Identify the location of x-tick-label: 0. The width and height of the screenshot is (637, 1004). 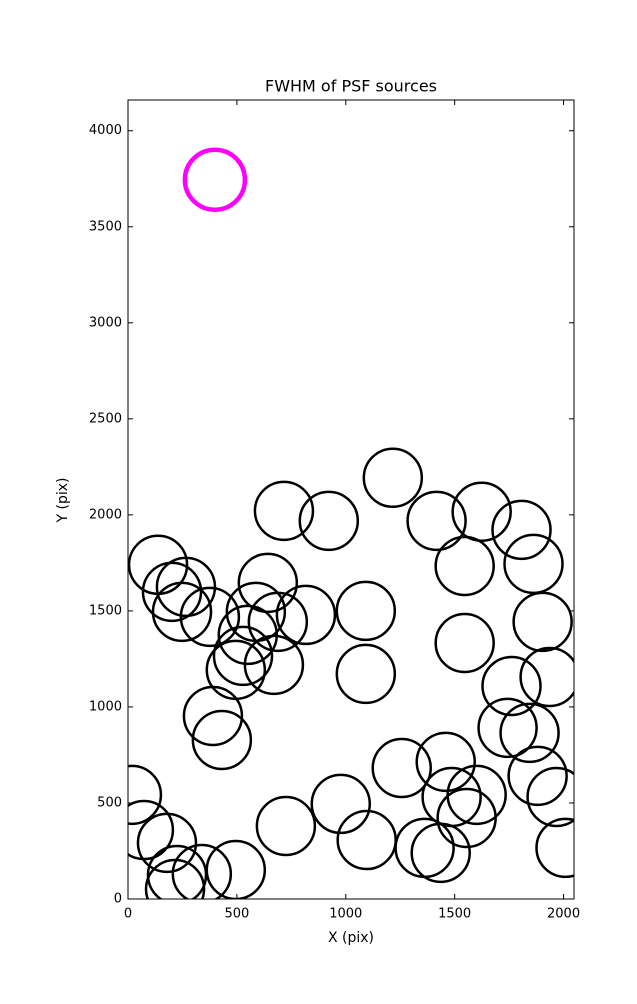
(128, 914).